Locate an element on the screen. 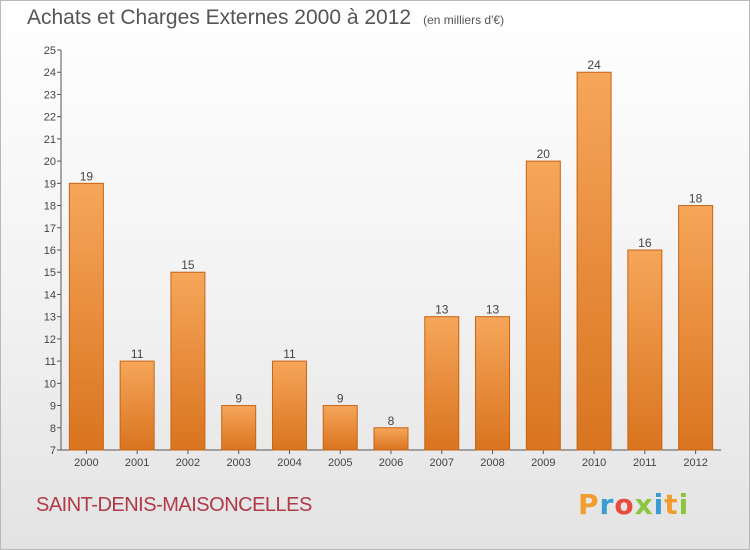  proxiti-logo: Proxiti is located at coordinates (633, 504).